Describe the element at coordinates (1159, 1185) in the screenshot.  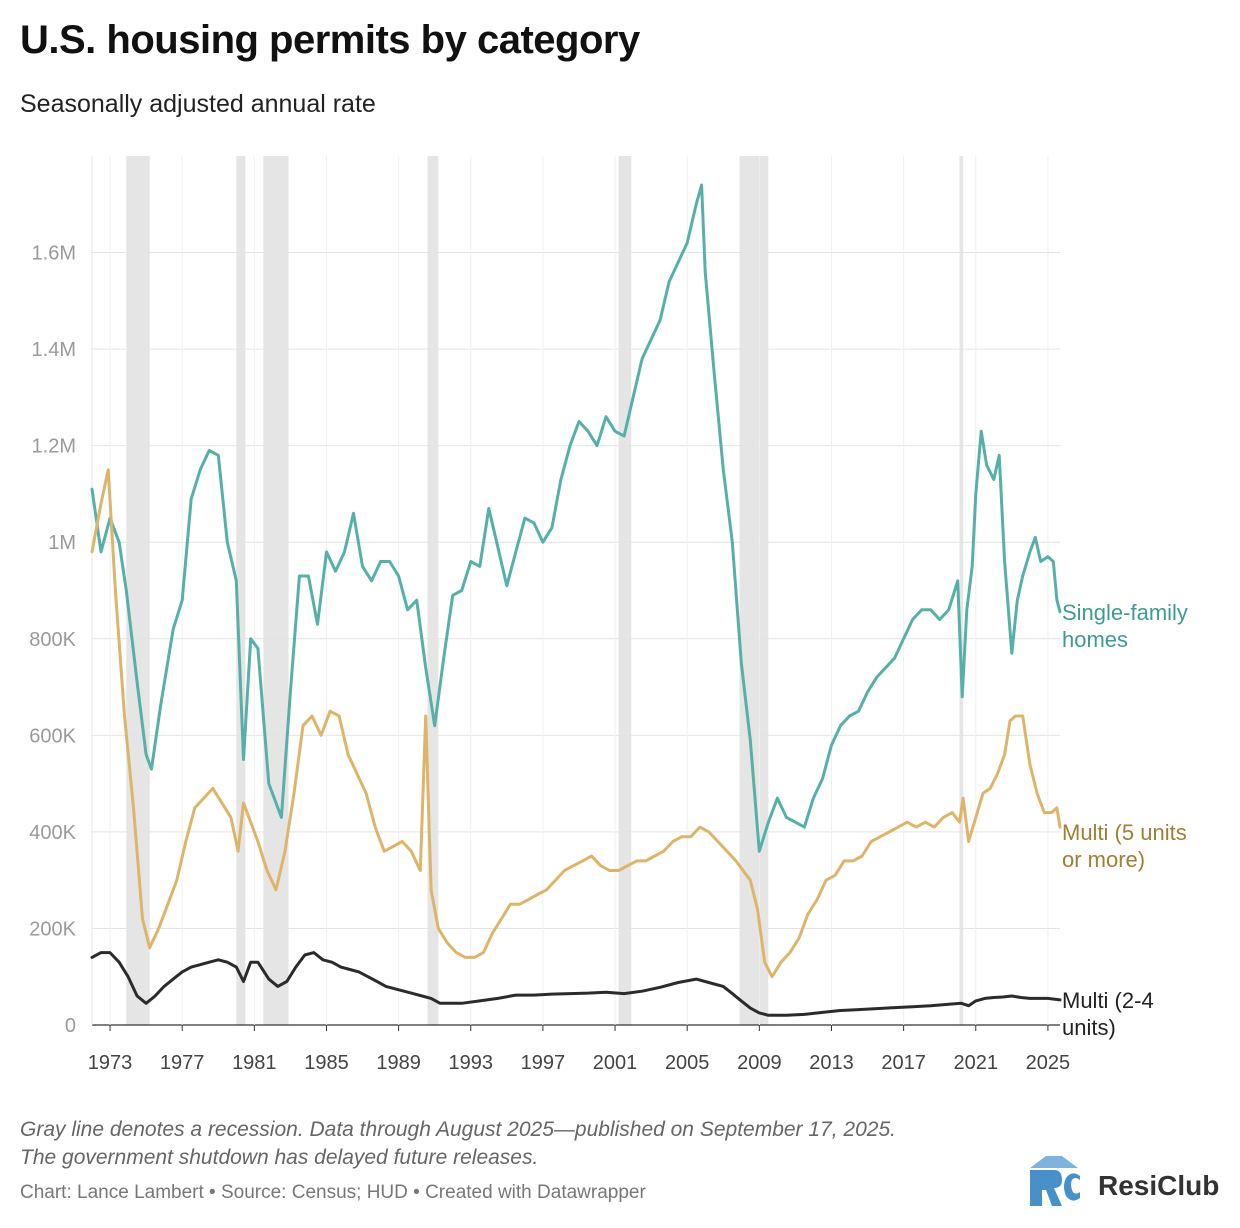
I see `logo-text: ResiClub` at that location.